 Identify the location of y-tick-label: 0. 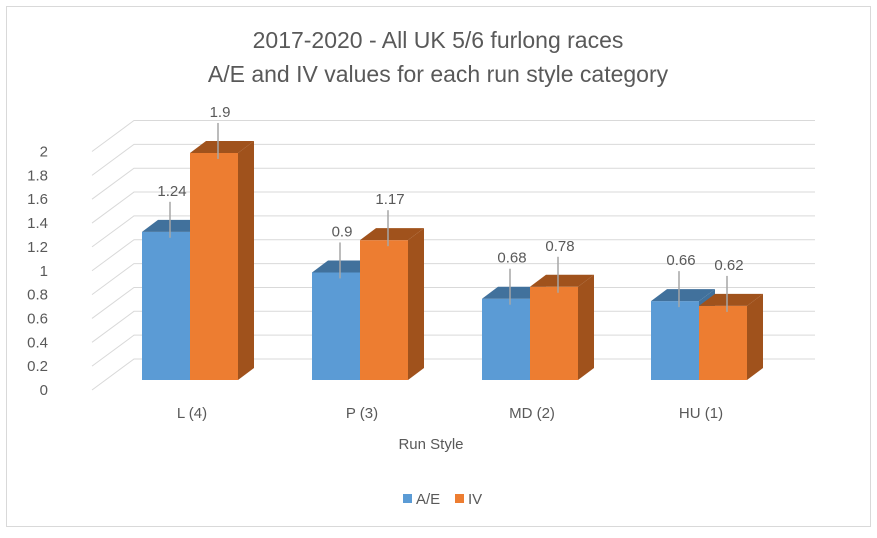
(44, 390).